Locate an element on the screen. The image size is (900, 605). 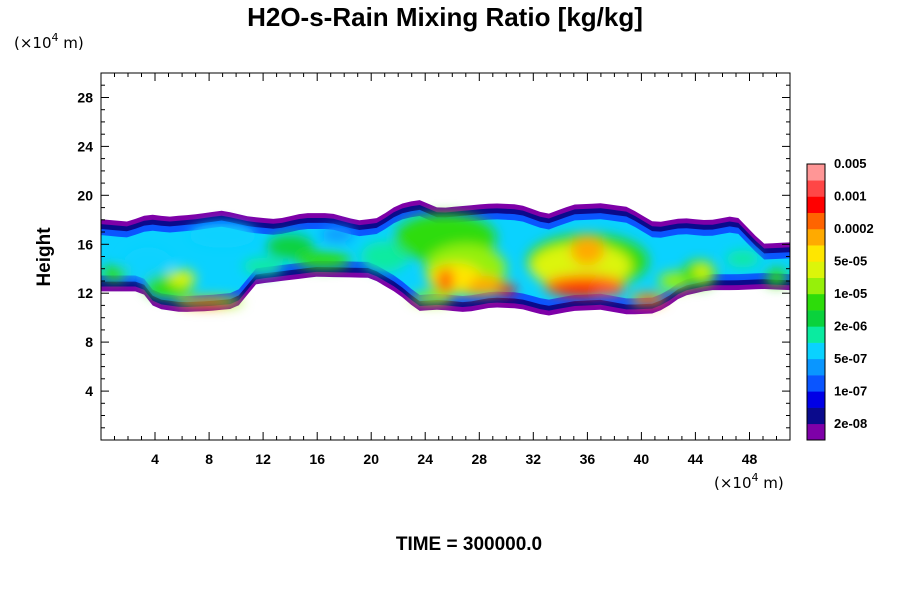
x-tick-label: 32 is located at coordinates (534, 459).